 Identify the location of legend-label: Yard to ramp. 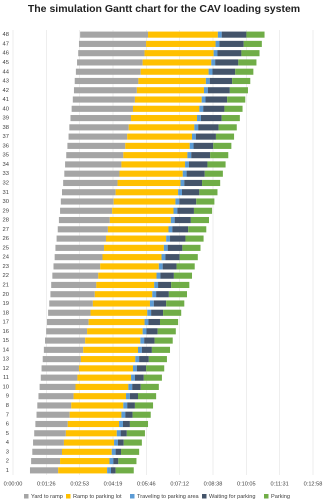
(47, 497).